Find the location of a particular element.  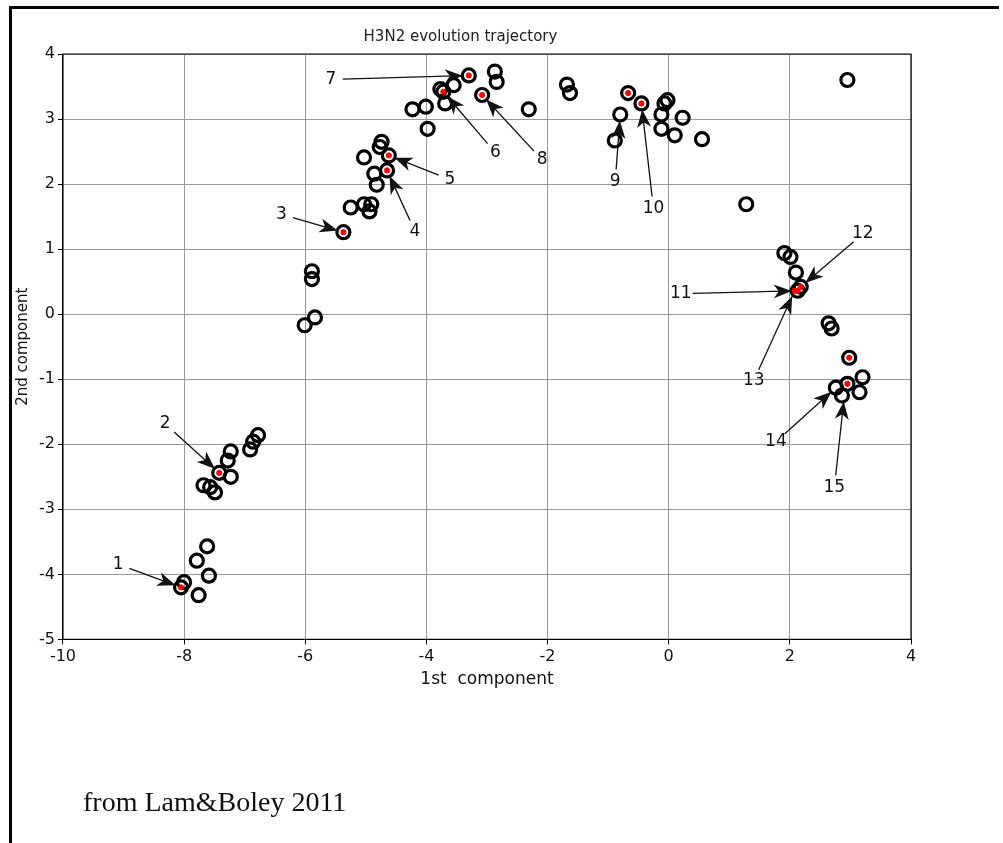

annotation: 4 is located at coordinates (415, 229).